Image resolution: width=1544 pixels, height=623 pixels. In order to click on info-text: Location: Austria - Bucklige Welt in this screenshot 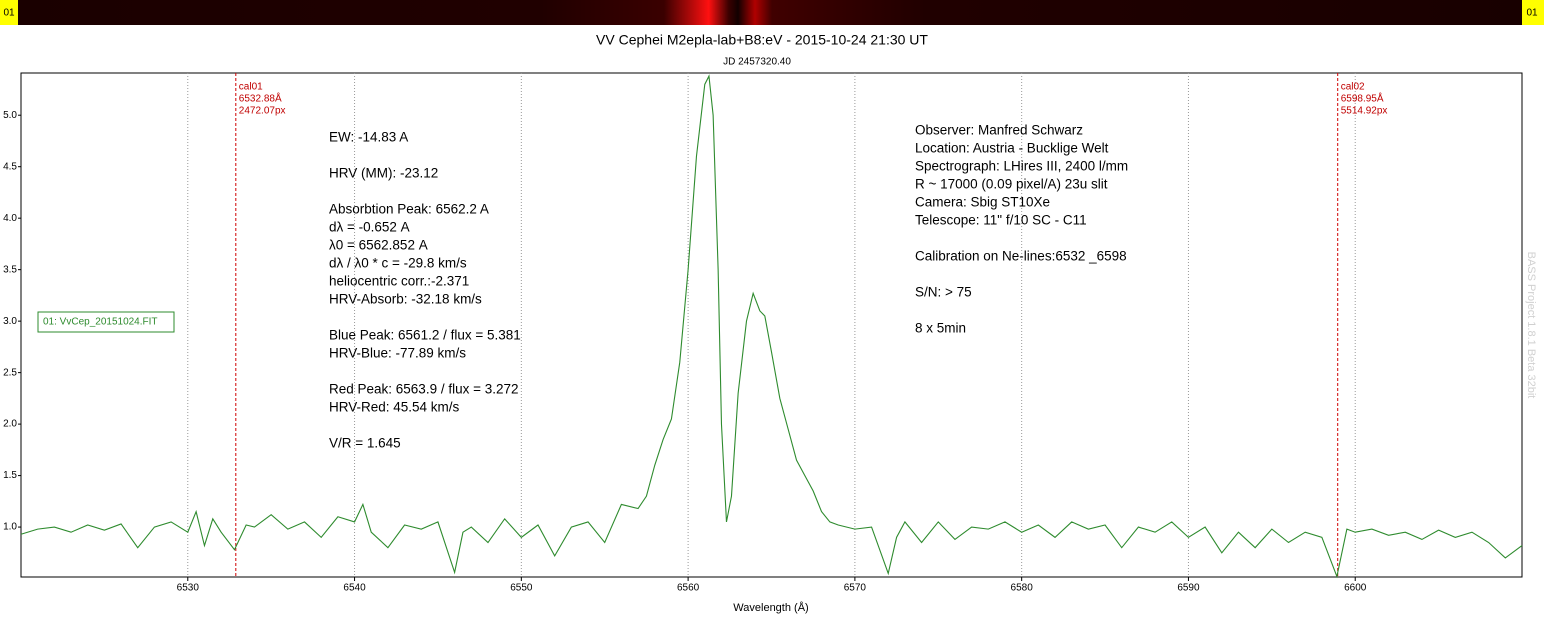, I will do `click(1012, 148)`.